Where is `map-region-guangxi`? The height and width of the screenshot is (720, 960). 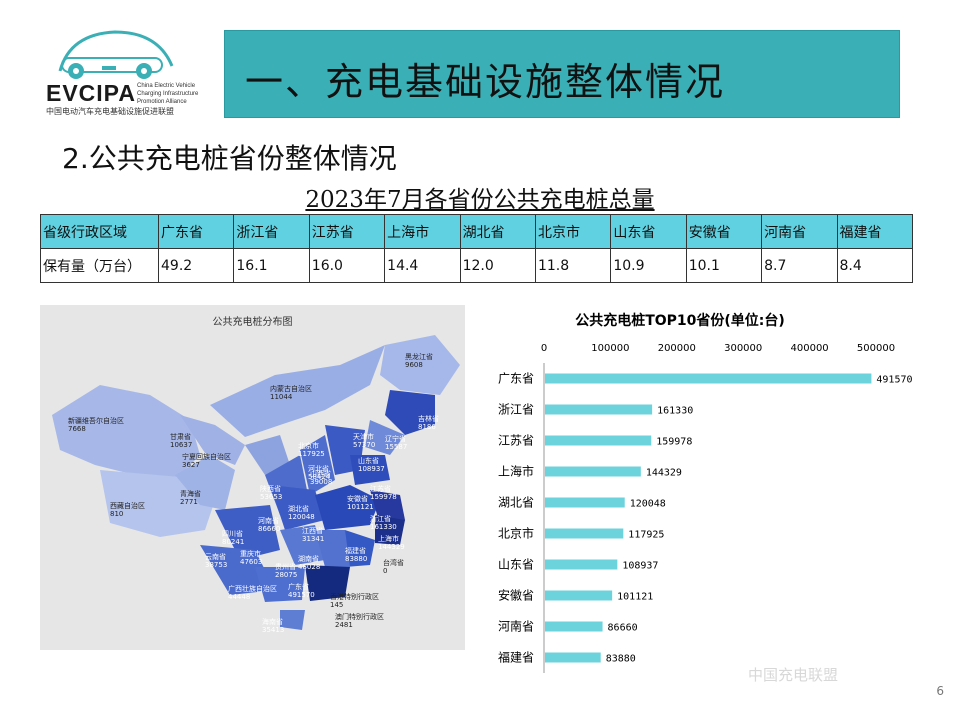 map-region-guangxi is located at coordinates (280, 584).